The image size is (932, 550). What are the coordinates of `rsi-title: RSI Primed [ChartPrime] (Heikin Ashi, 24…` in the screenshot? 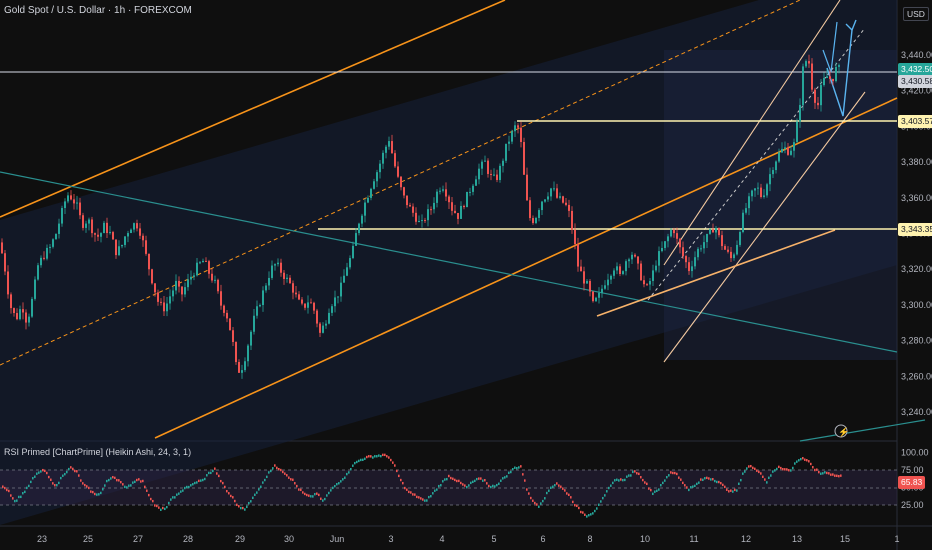 It's located at (98, 452).